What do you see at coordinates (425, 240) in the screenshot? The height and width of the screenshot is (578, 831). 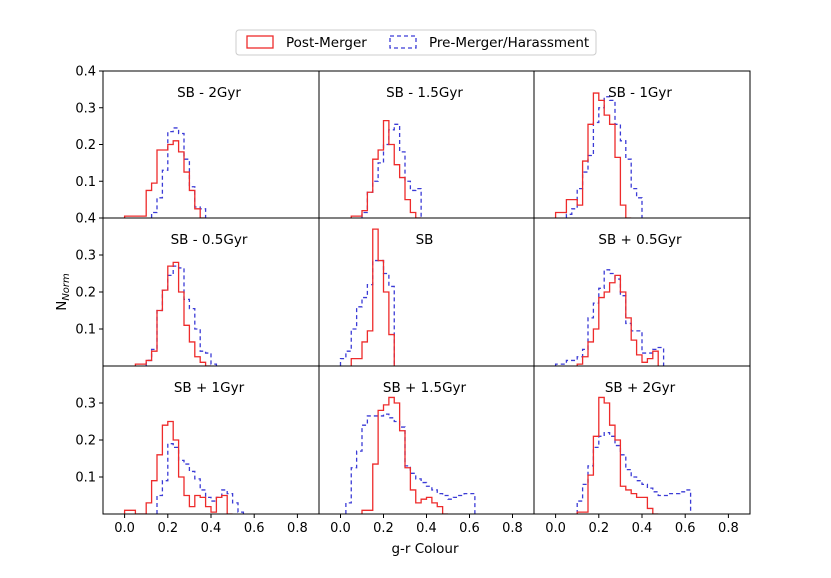 I see `panel-title: SB` at bounding box center [425, 240].